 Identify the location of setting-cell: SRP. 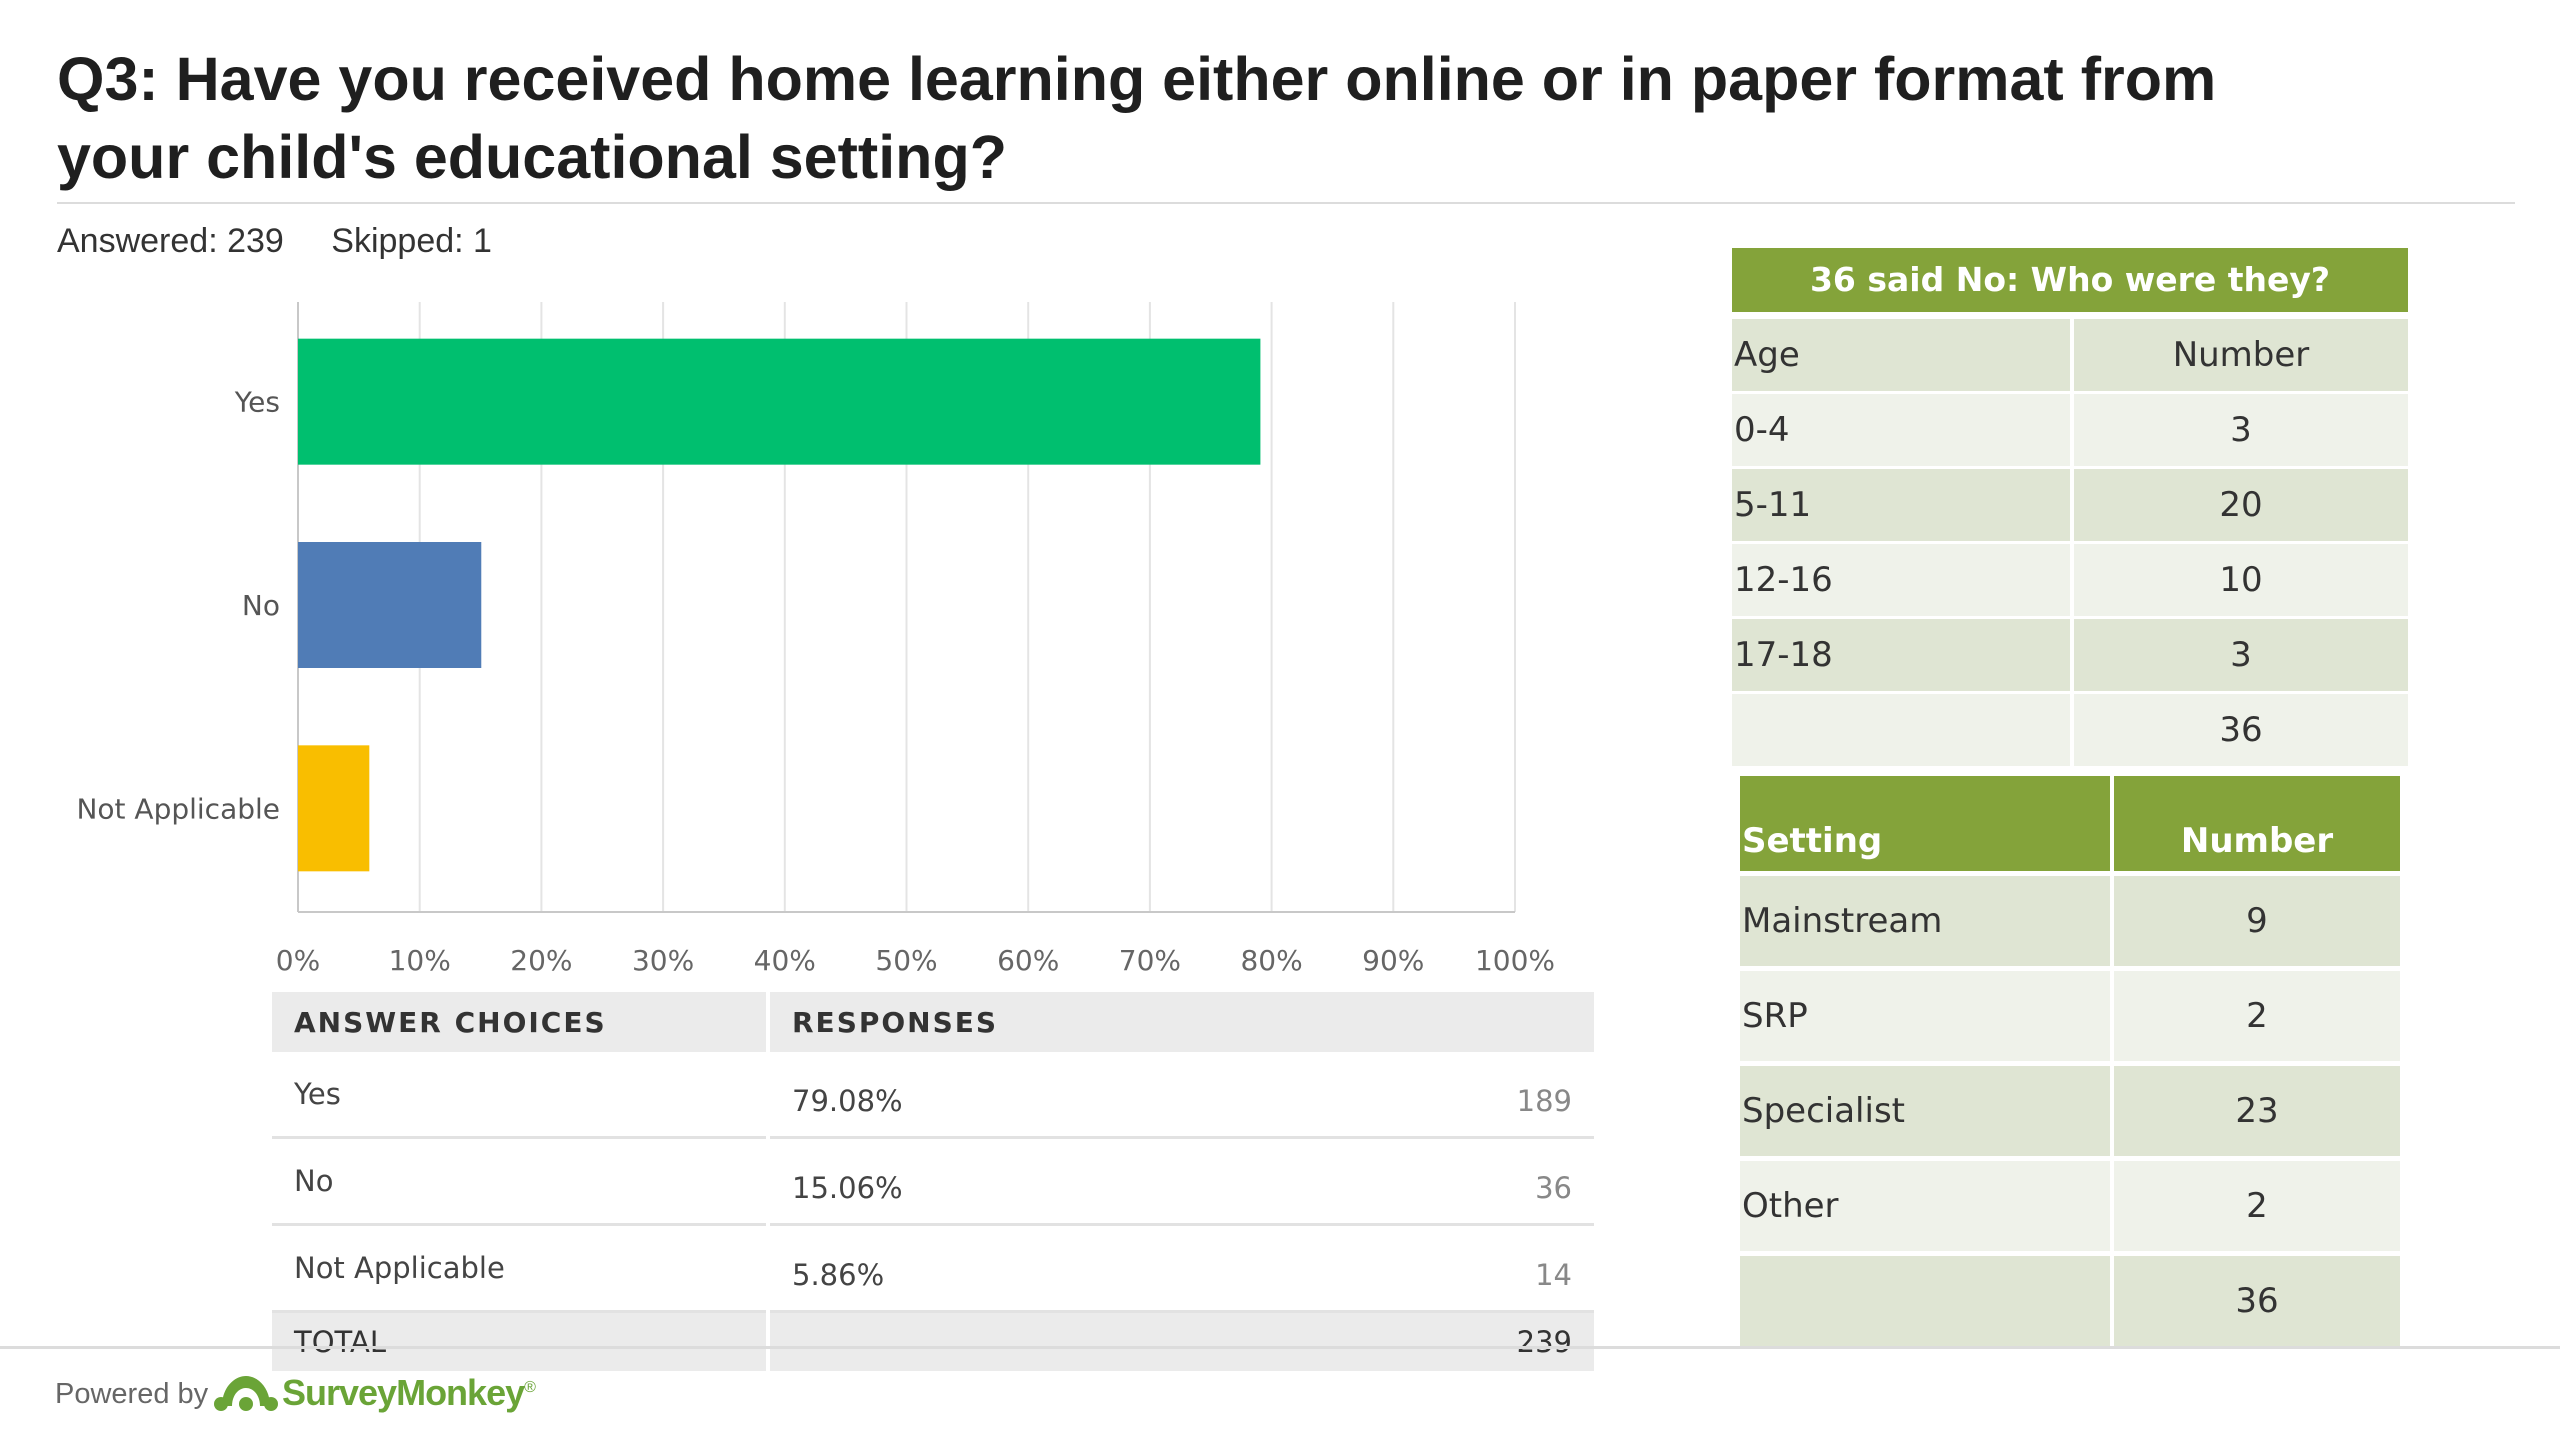
(1926, 1015).